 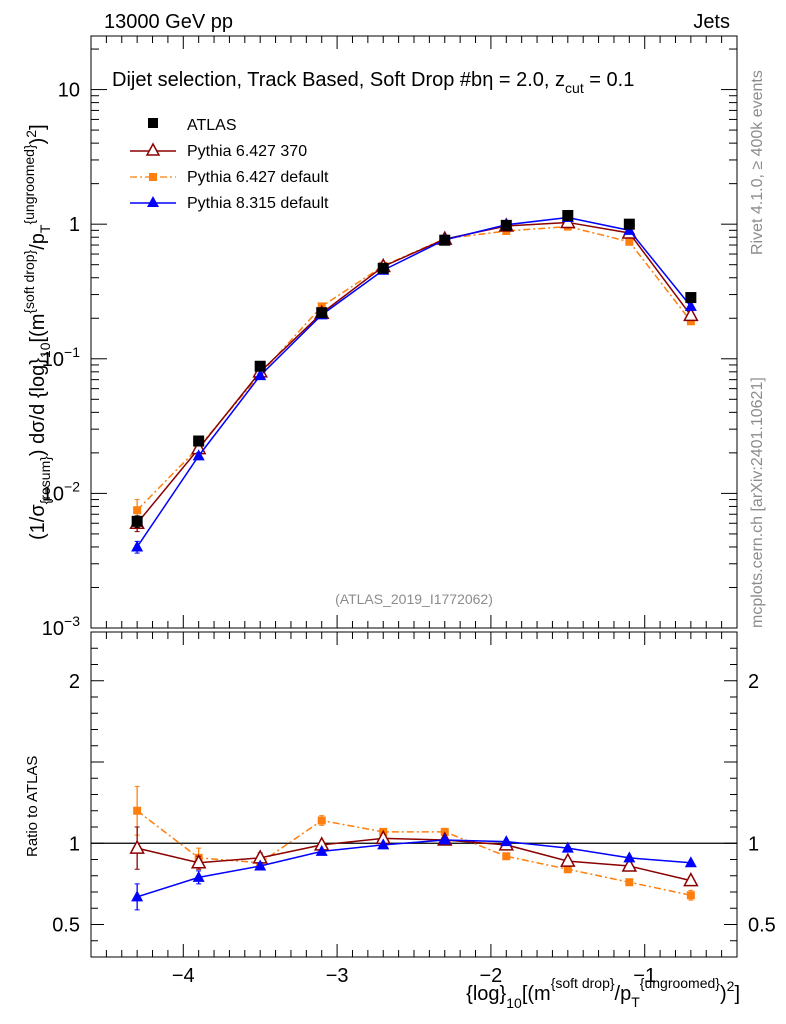 I want to click on plot-title-beta: η = 2.0, z, so click(x=523, y=80).